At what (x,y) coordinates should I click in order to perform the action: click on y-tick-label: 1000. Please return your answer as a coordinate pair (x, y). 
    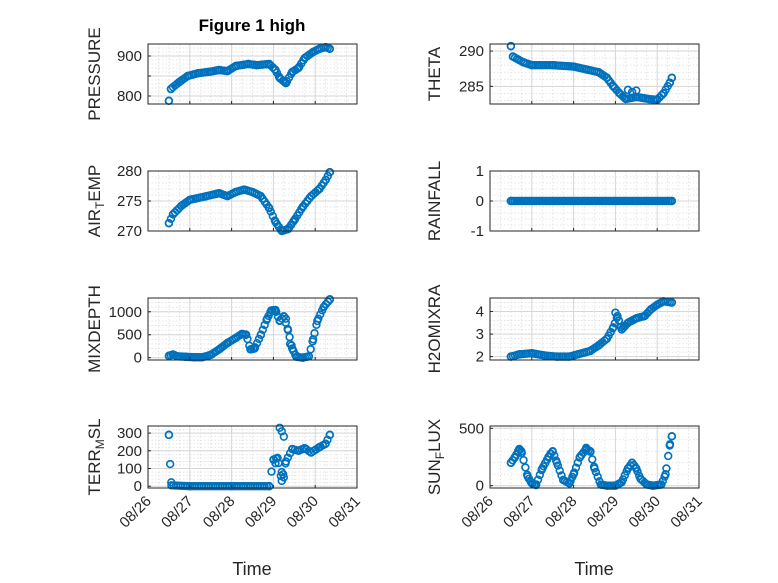
    Looking at the image, I should click on (125, 312).